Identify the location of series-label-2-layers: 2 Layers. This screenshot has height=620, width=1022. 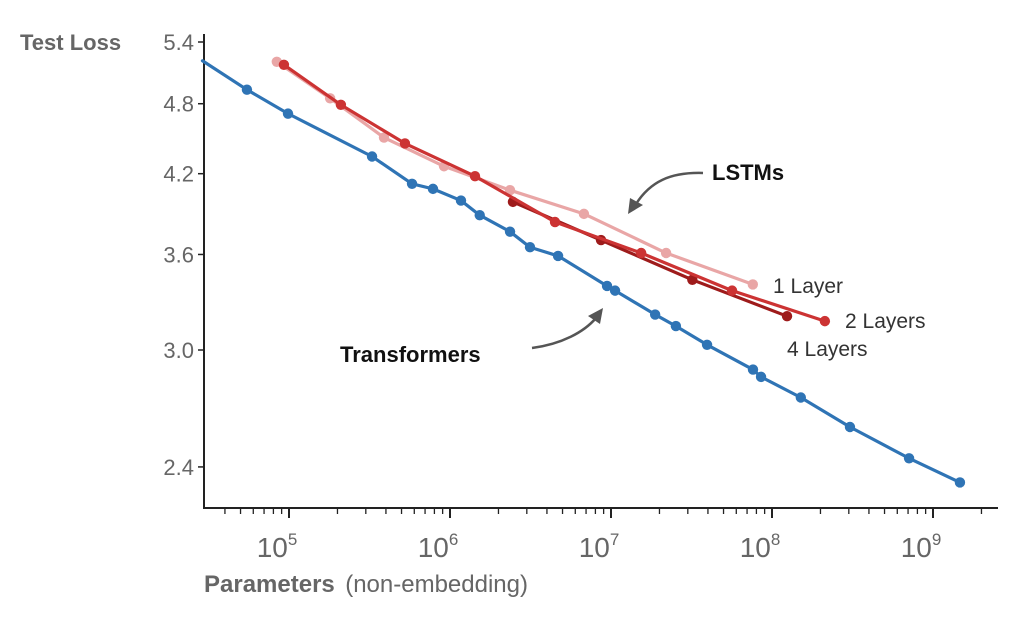
(885, 321).